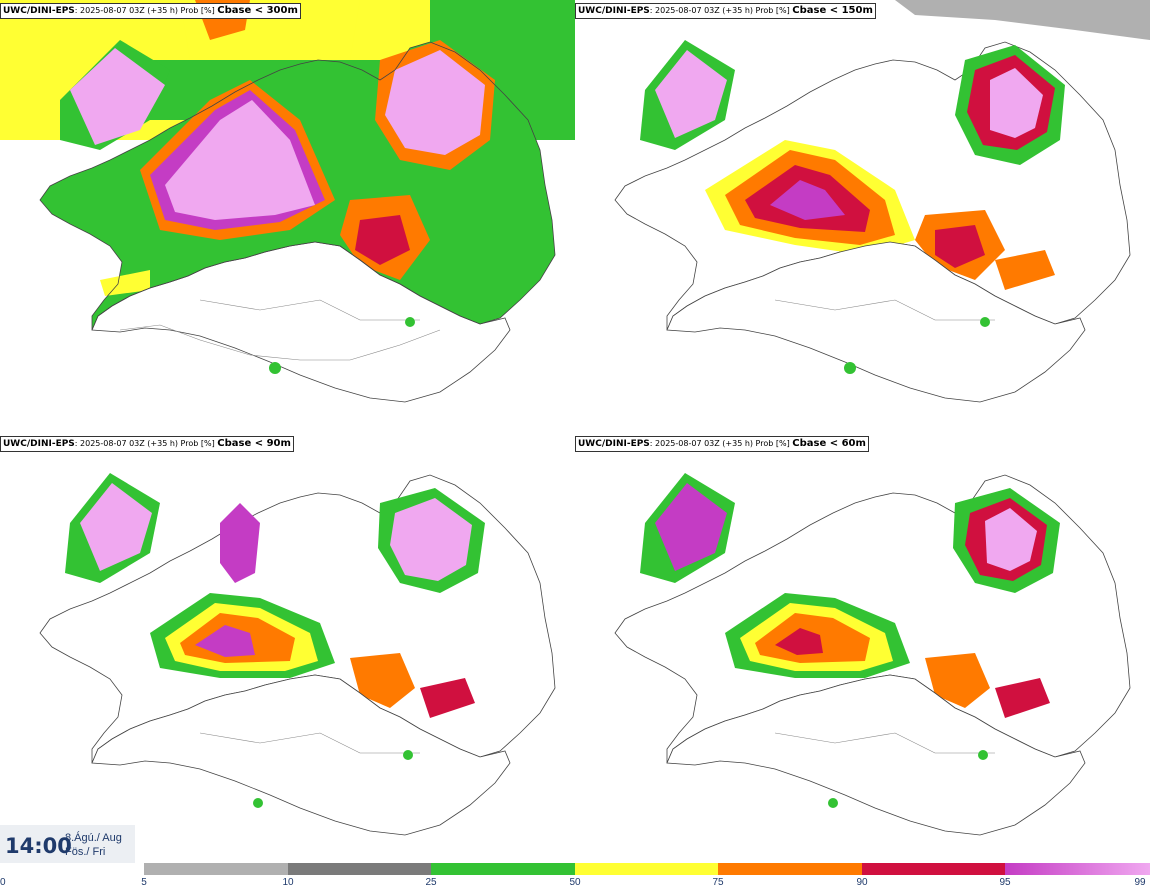  Describe the element at coordinates (93, 845) in the screenshot. I see `valid-date: 8.Ágú./ Aug Fös./ Fri` at that location.